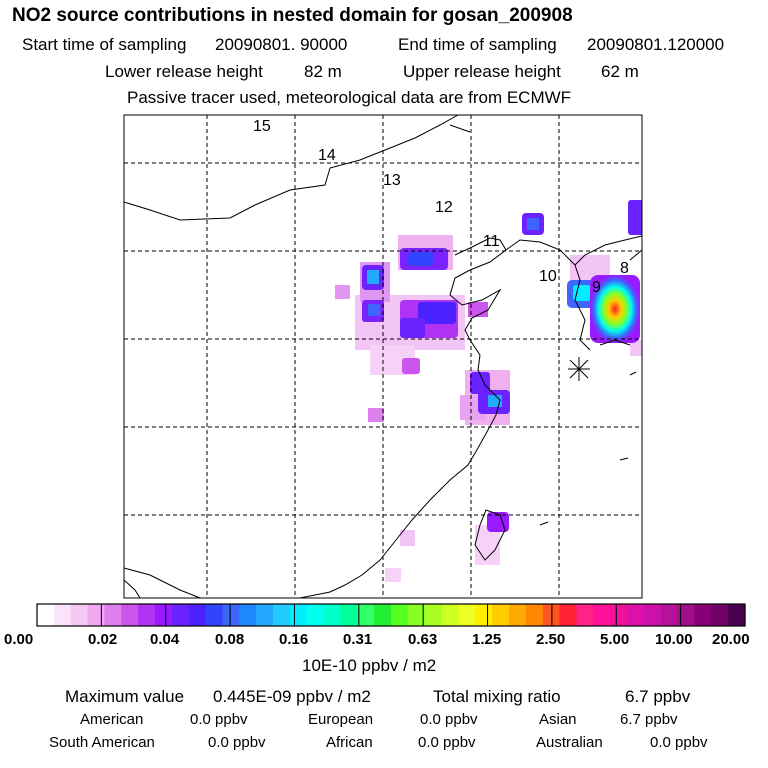 Image resolution: width=768 pixels, height=768 pixels. What do you see at coordinates (230, 639) in the screenshot?
I see `colorbar-tick: 0.08` at bounding box center [230, 639].